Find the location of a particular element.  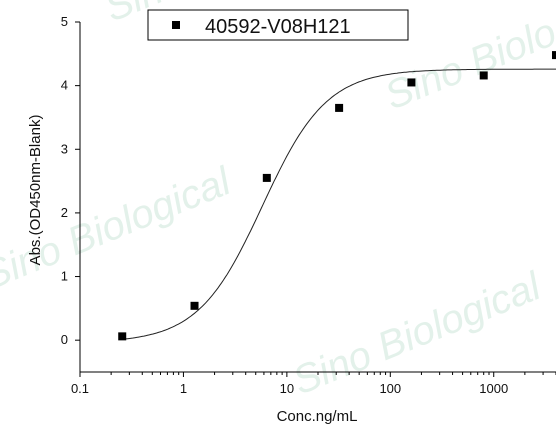

y-axis-title: Abs.(OD450nm-Blank) is located at coordinates (35, 190).